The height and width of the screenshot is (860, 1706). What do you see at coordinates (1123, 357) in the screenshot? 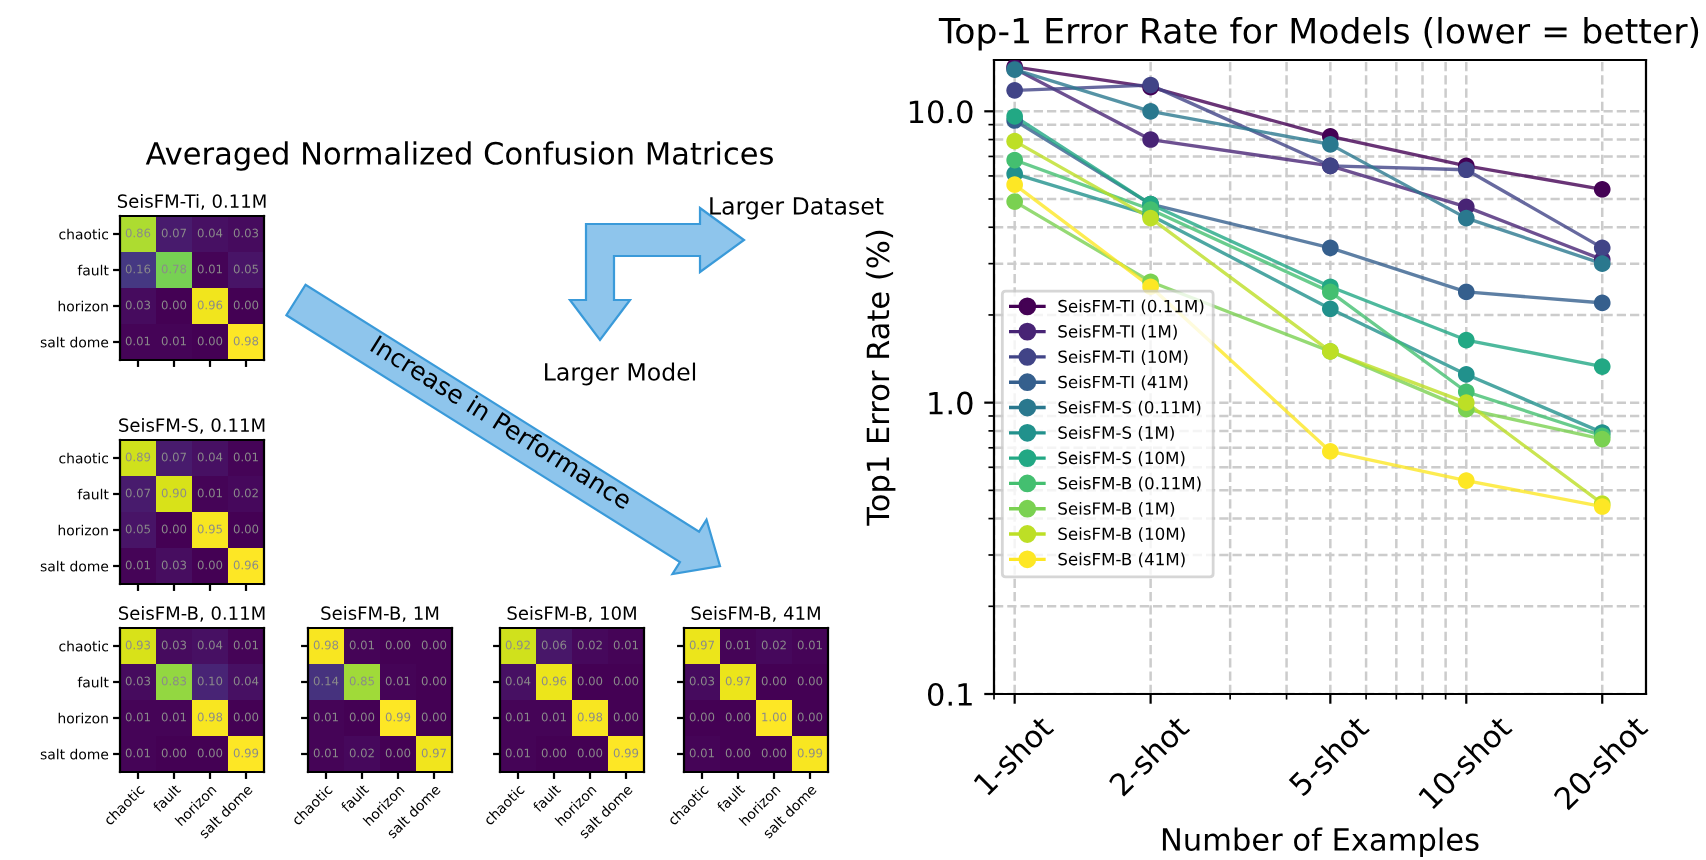
I see `legend-label: SeisFM-TI (10M)` at bounding box center [1123, 357].